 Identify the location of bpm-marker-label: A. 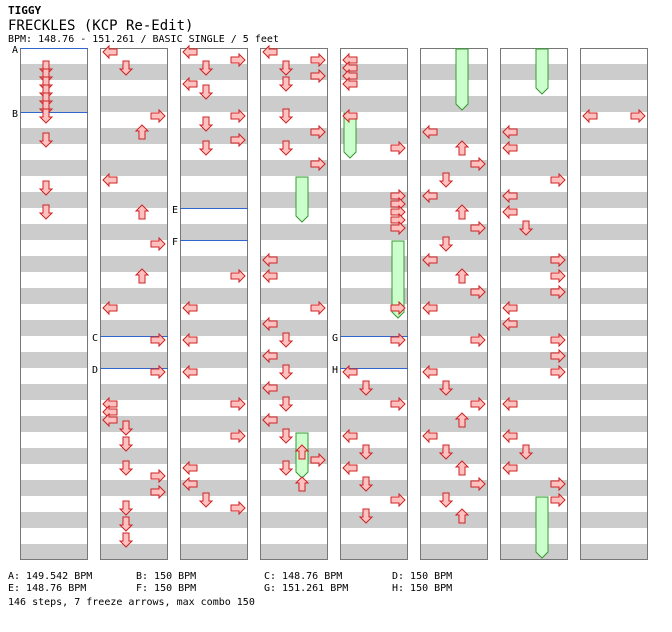
(15, 50).